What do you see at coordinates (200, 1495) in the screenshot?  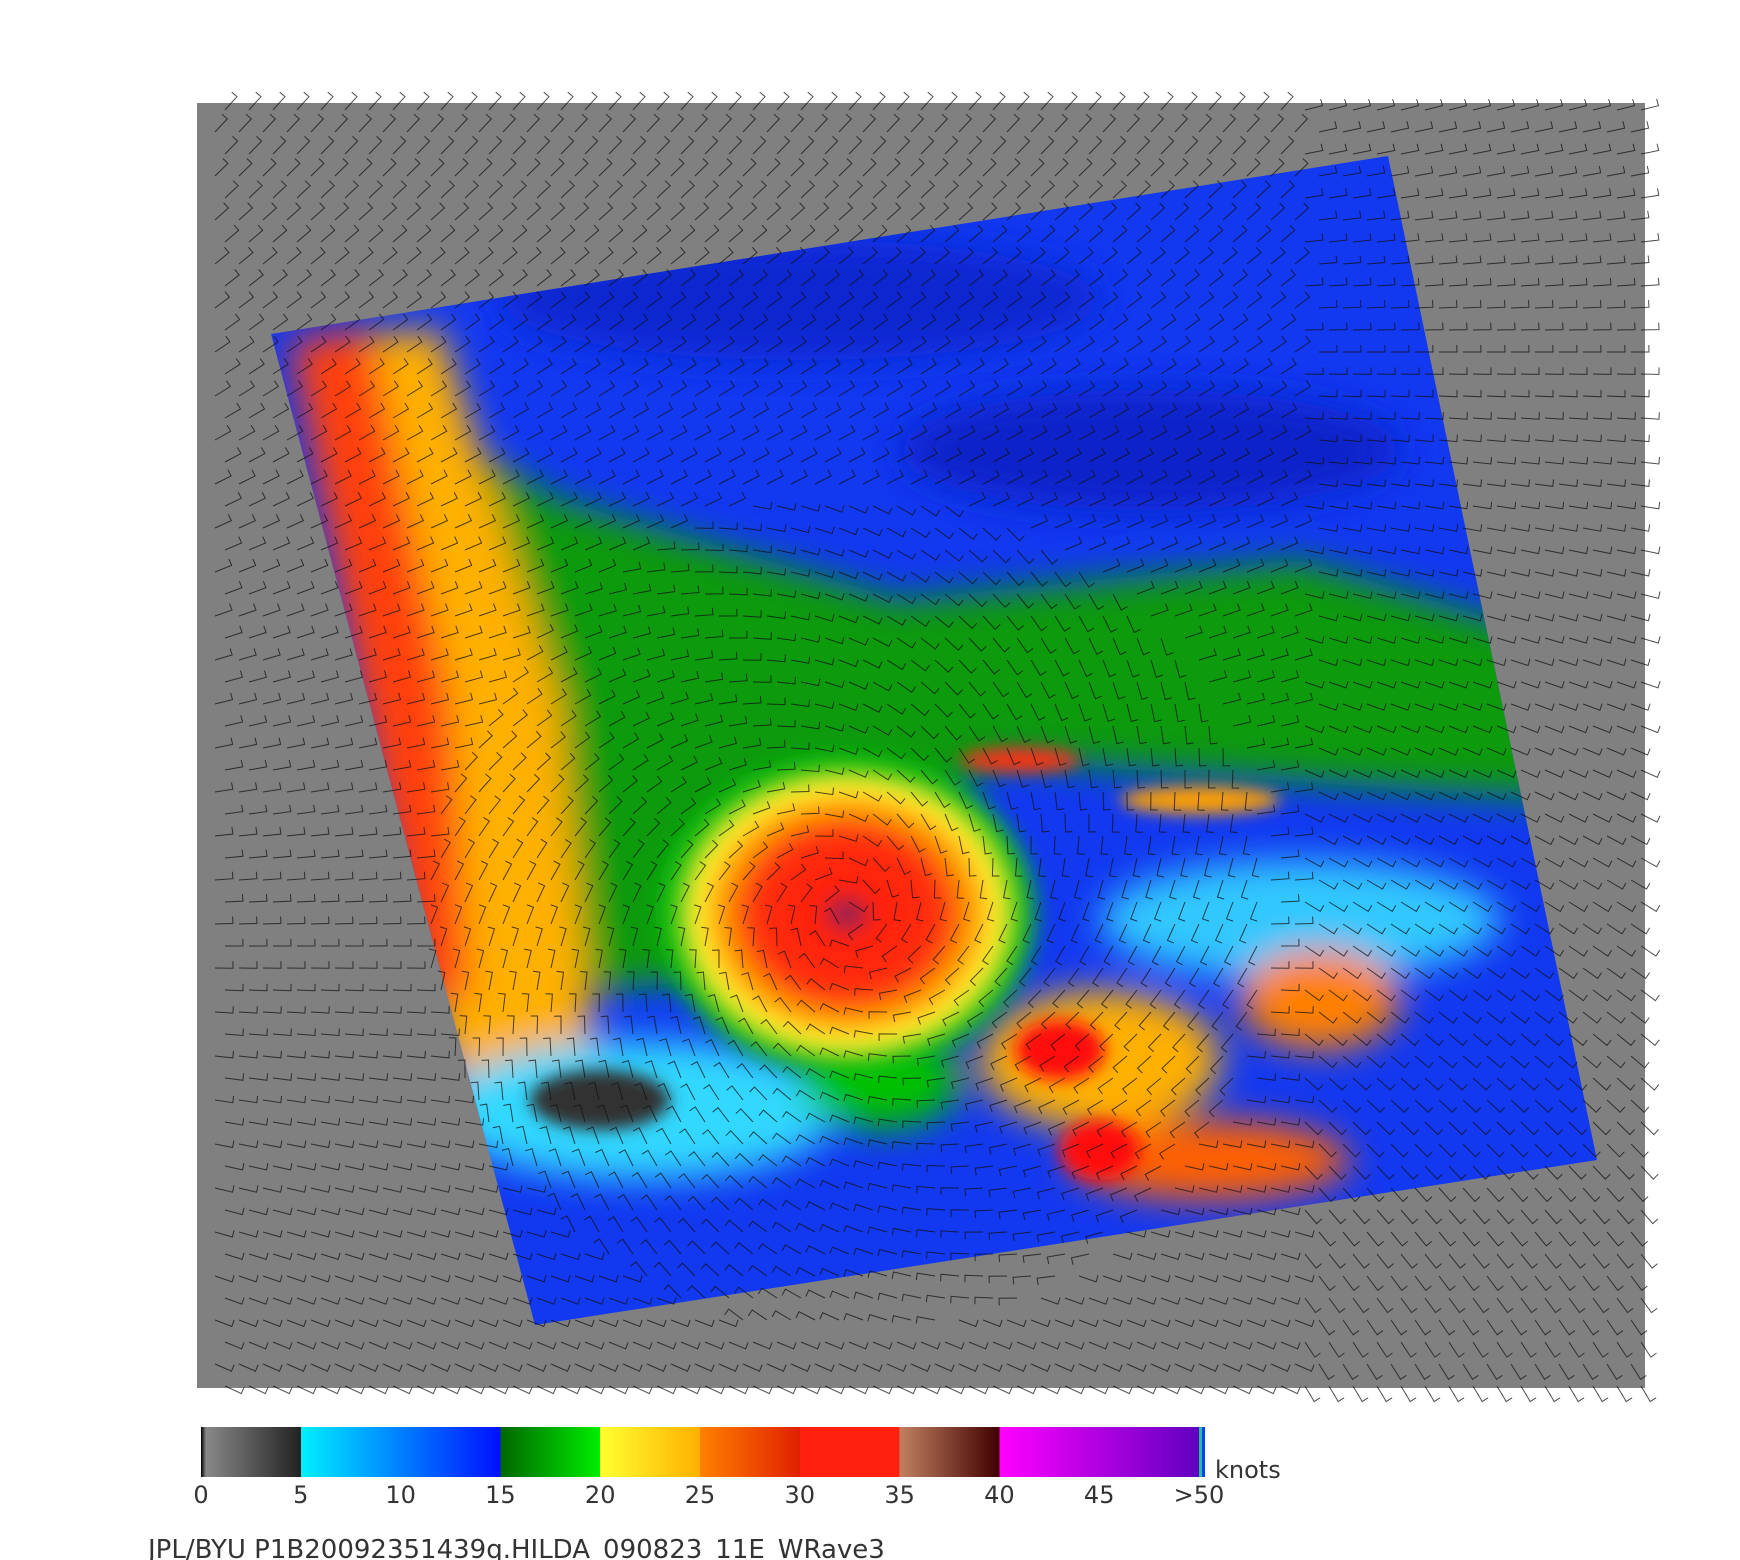 I see `colorbar-tick-label: 0` at bounding box center [200, 1495].